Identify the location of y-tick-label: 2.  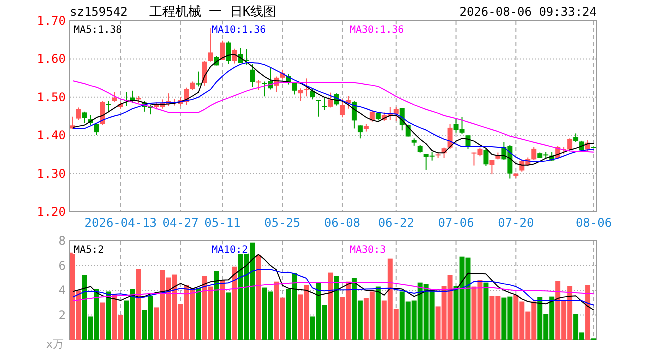
(62, 315).